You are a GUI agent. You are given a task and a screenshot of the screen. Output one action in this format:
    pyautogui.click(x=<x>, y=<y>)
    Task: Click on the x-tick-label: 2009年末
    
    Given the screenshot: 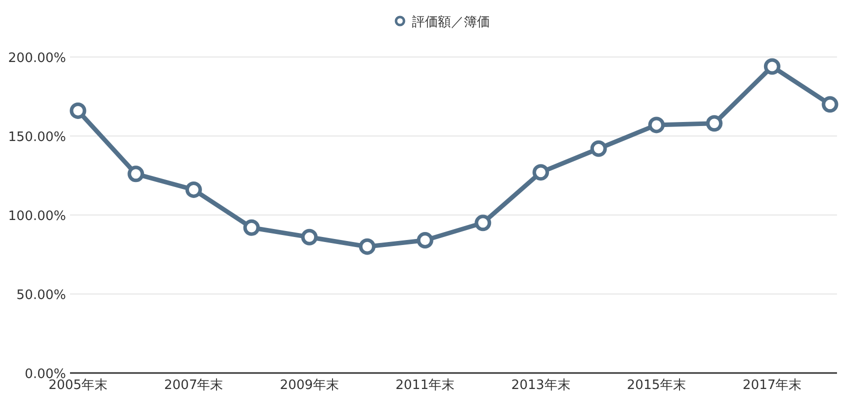 What is the action you would take?
    pyautogui.click(x=309, y=385)
    